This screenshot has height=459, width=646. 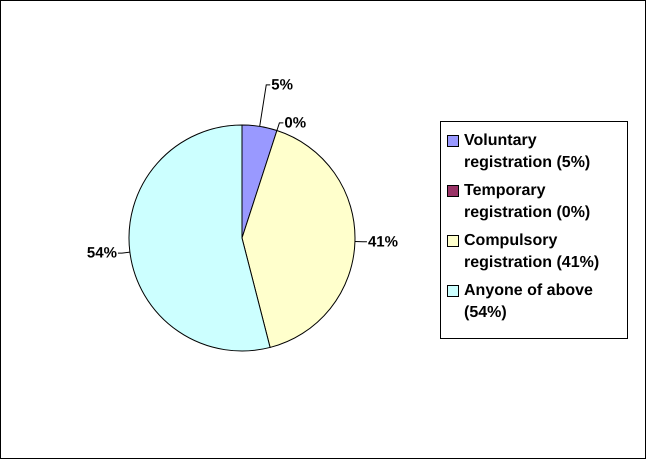 I want to click on text: 0%, so click(x=295, y=123).